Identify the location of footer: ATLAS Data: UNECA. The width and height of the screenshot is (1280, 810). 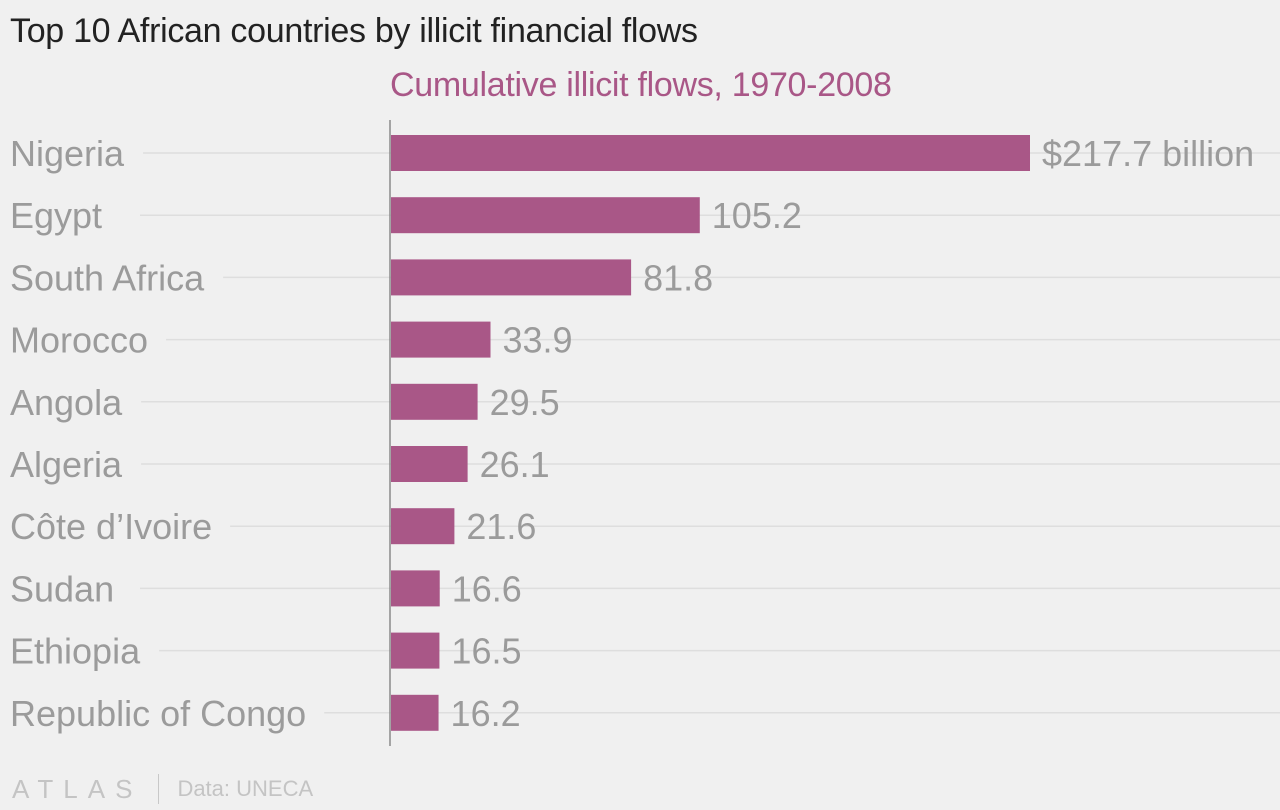
(162, 789).